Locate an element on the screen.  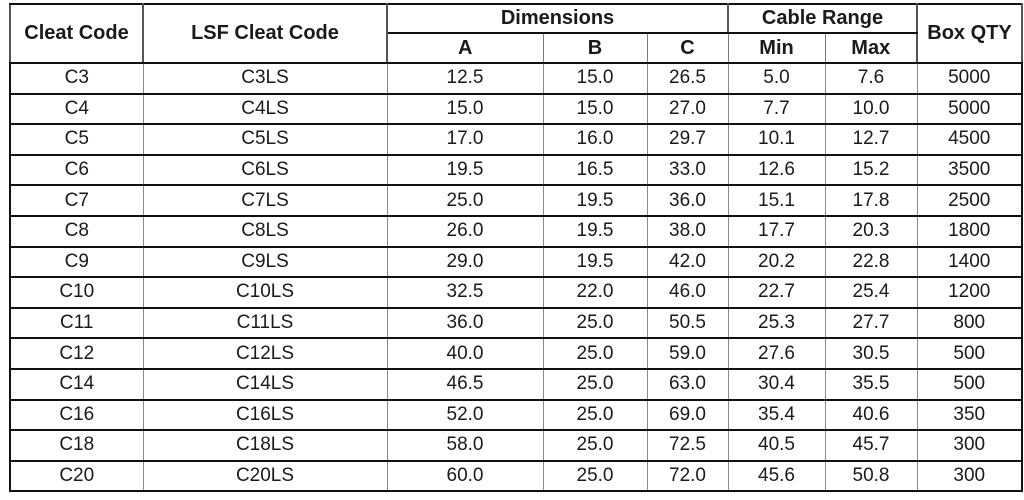
cell-a: 40.0 is located at coordinates (465, 353).